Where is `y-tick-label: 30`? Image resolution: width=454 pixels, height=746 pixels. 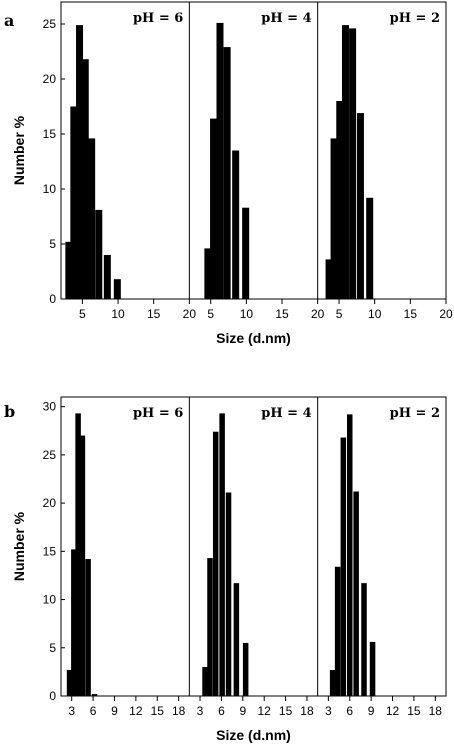
y-tick-label: 30 is located at coordinates (50, 407).